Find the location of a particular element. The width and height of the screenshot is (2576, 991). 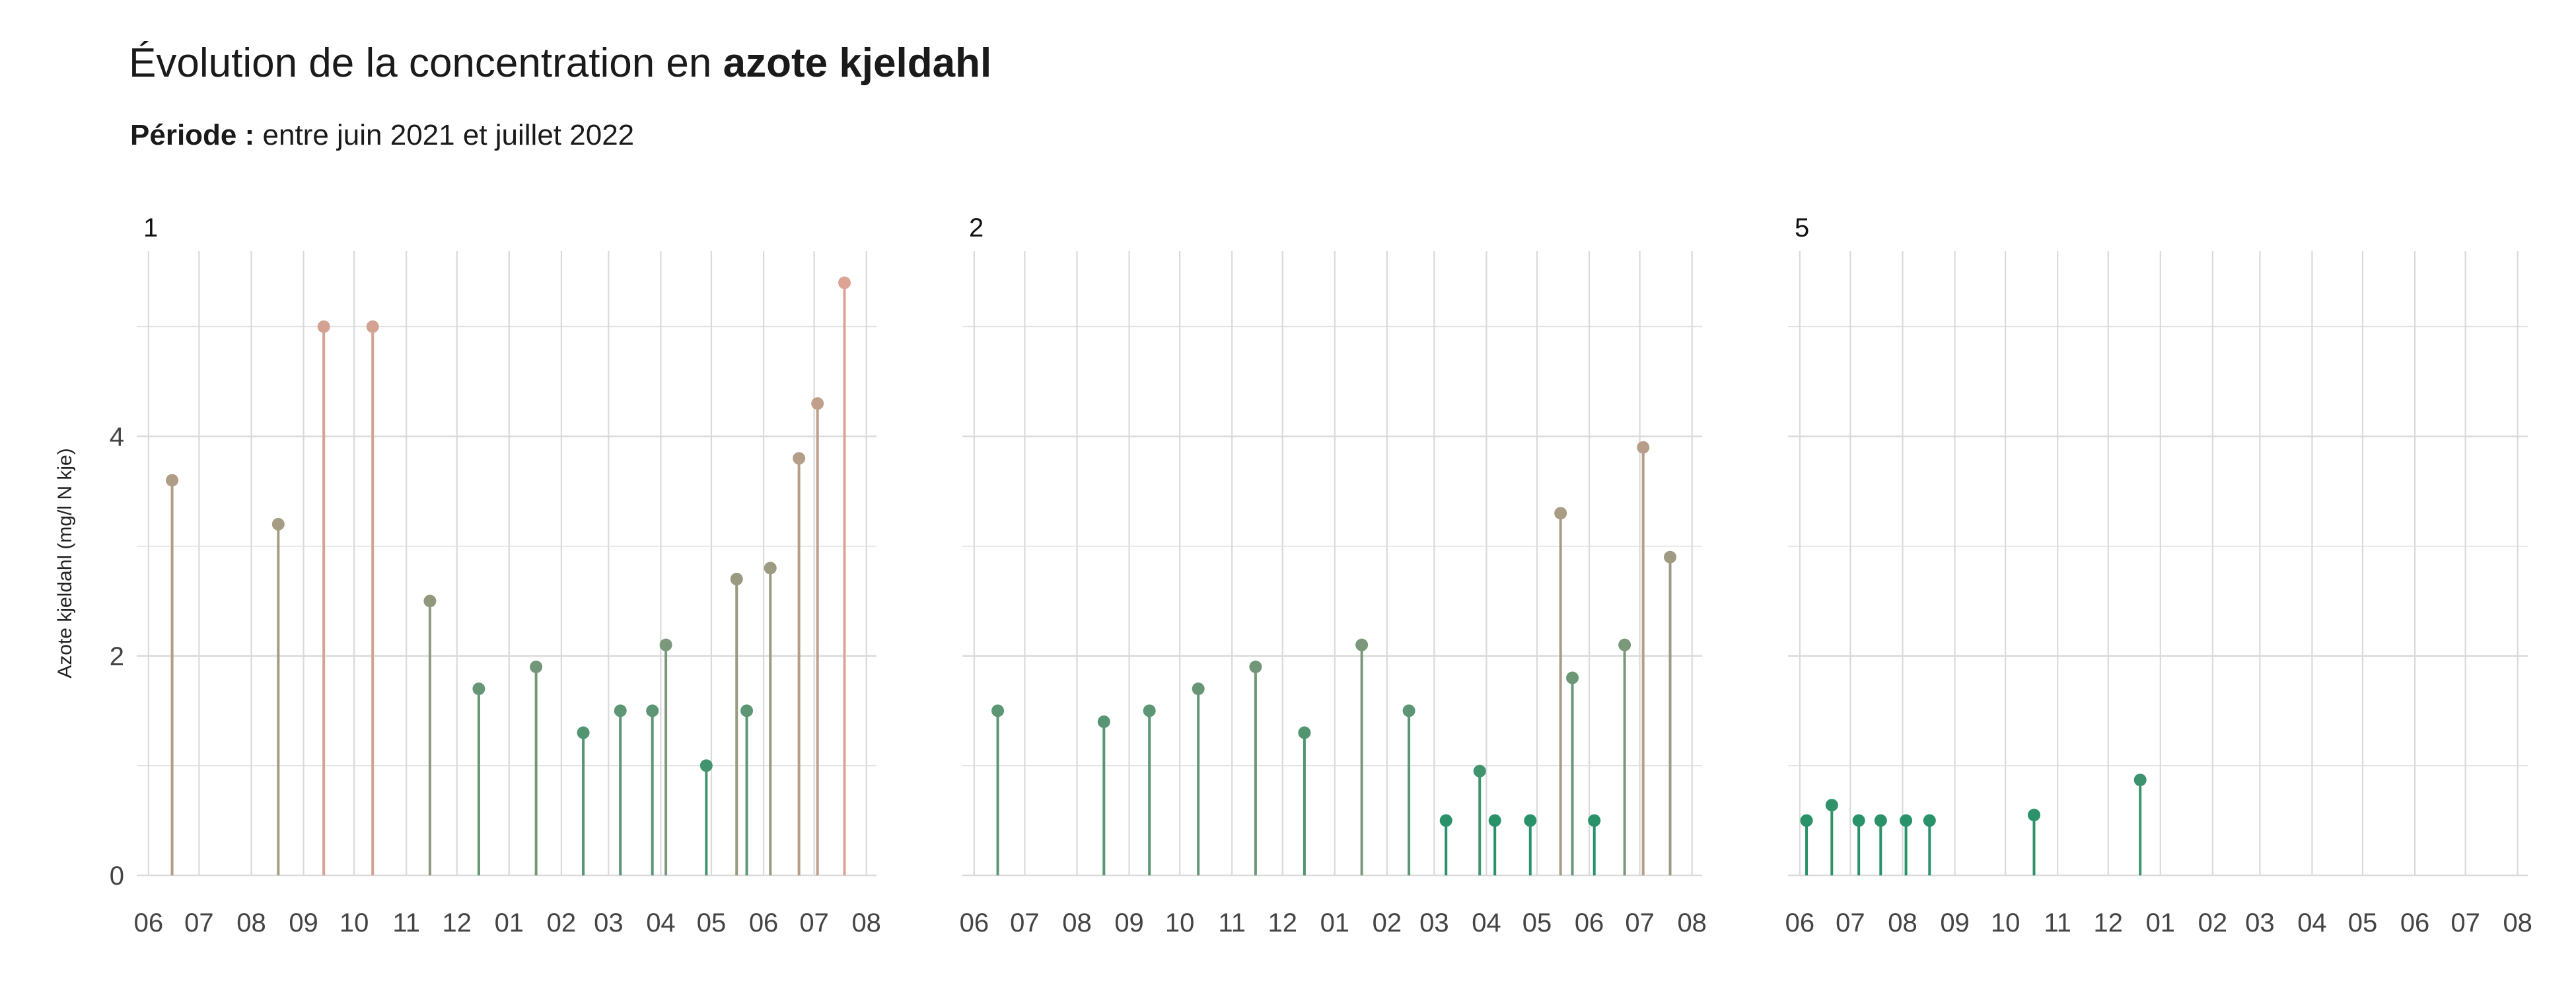

y-axis-title: Azote kjeldahl (mg/l N kje) is located at coordinates (65, 563).